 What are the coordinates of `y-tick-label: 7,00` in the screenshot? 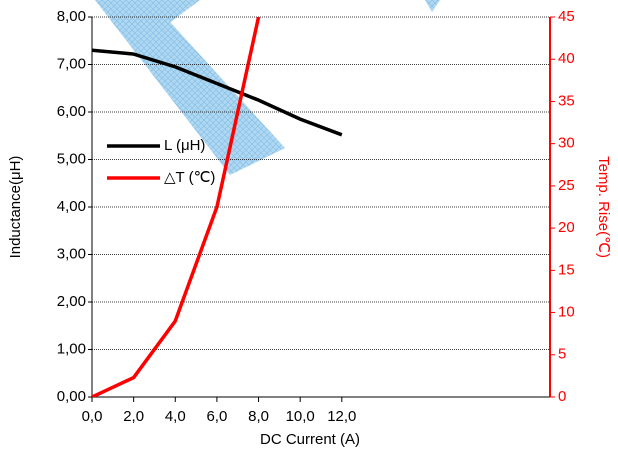 It's located at (71, 63).